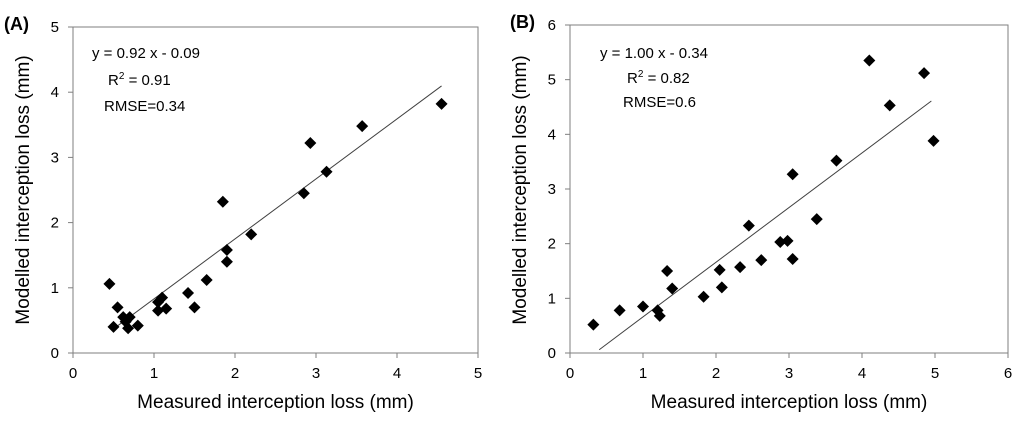  I want to click on regression-equation-a: y = 0.92 x - 0.09, so click(146, 53).